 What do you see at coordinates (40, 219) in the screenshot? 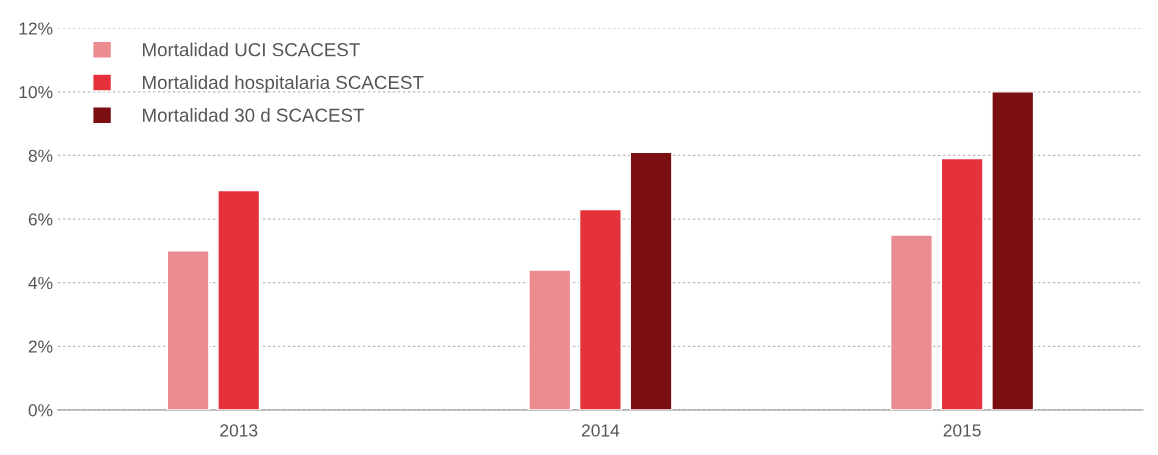
I see `y-tick-label: 6%` at bounding box center [40, 219].